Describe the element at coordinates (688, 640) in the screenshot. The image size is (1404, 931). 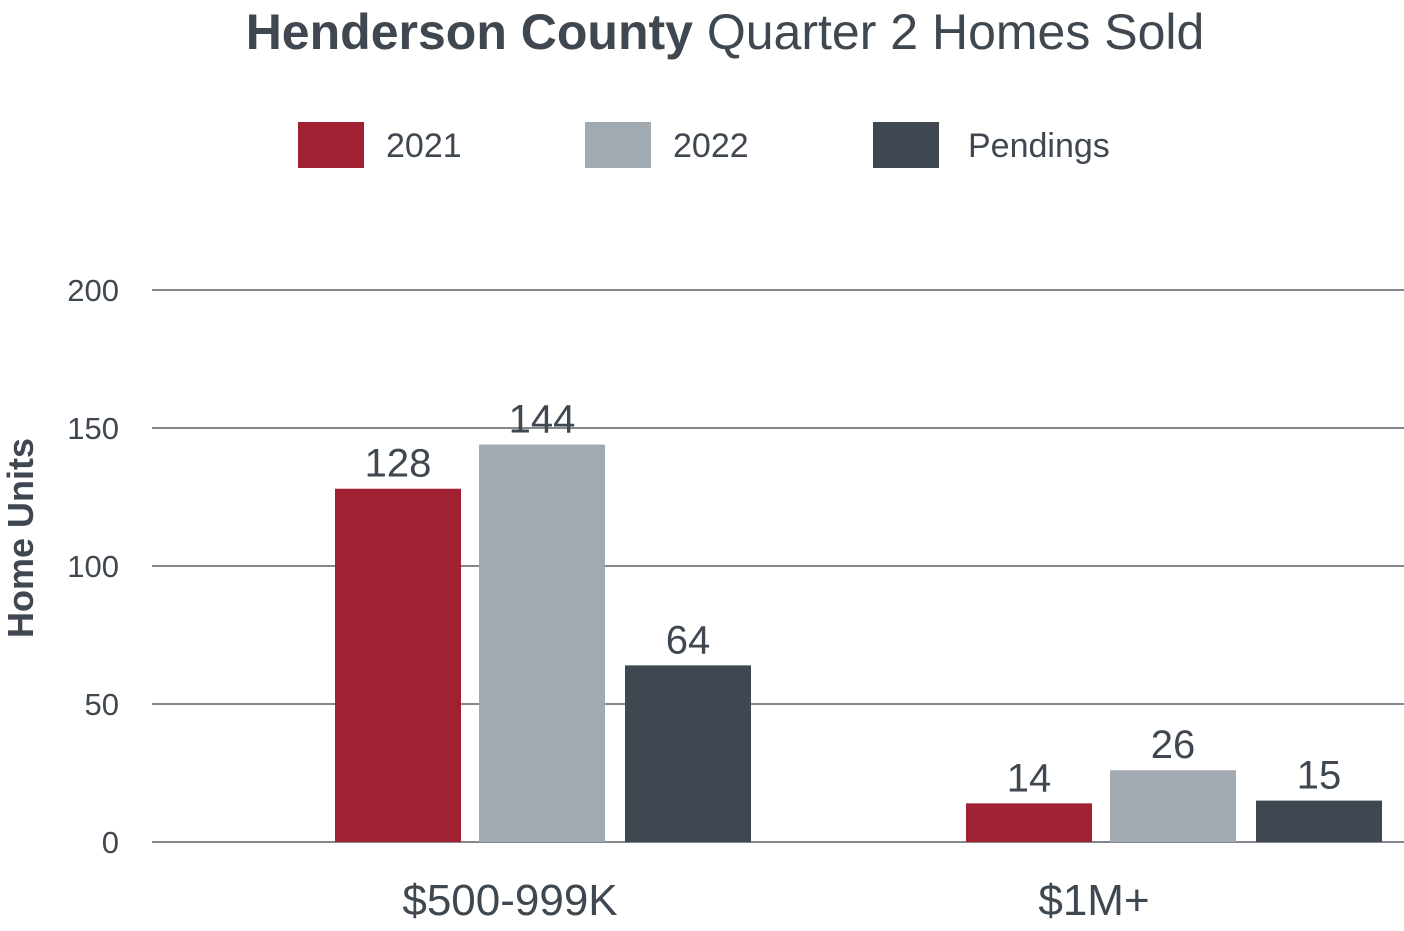
I see `data-label-pendings-0: 64` at that location.